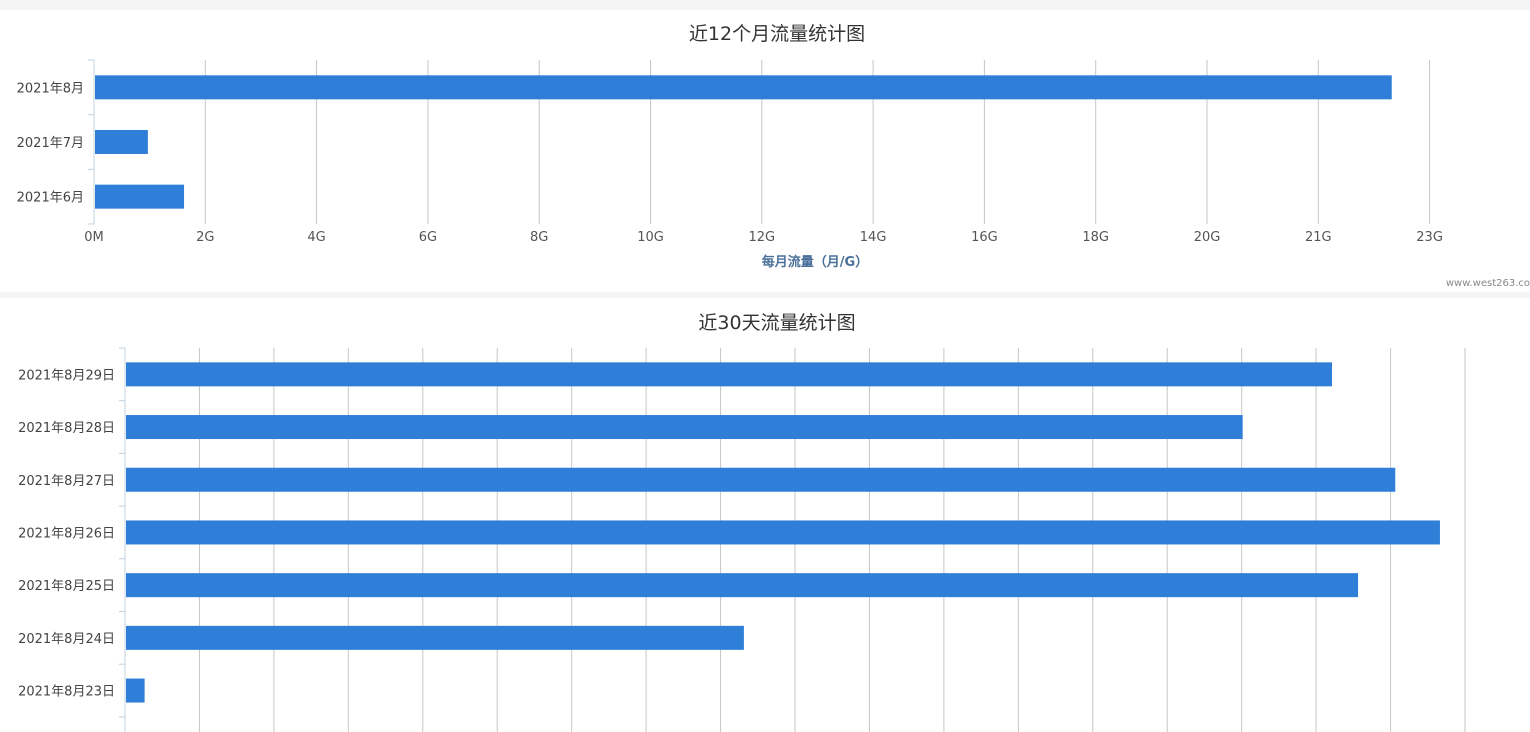  I want to click on monthly-category-label: 2021年7月, so click(50, 143).